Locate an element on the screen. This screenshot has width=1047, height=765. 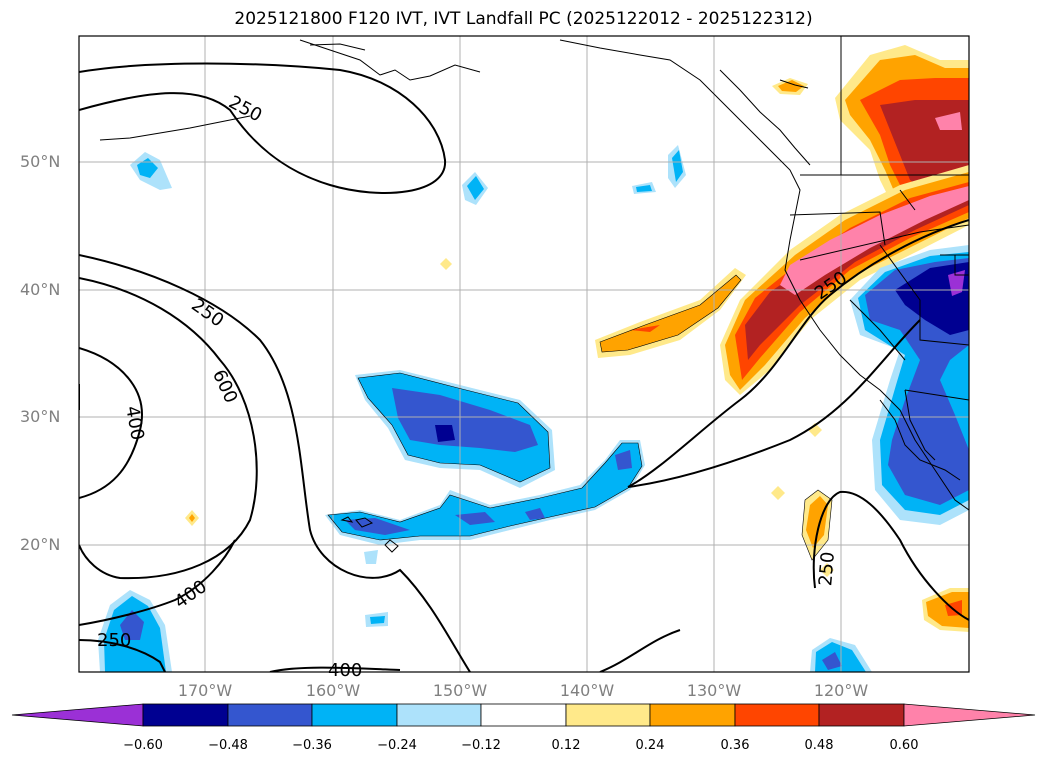
colorbar-tick-label: −0.12 is located at coordinates (481, 745).